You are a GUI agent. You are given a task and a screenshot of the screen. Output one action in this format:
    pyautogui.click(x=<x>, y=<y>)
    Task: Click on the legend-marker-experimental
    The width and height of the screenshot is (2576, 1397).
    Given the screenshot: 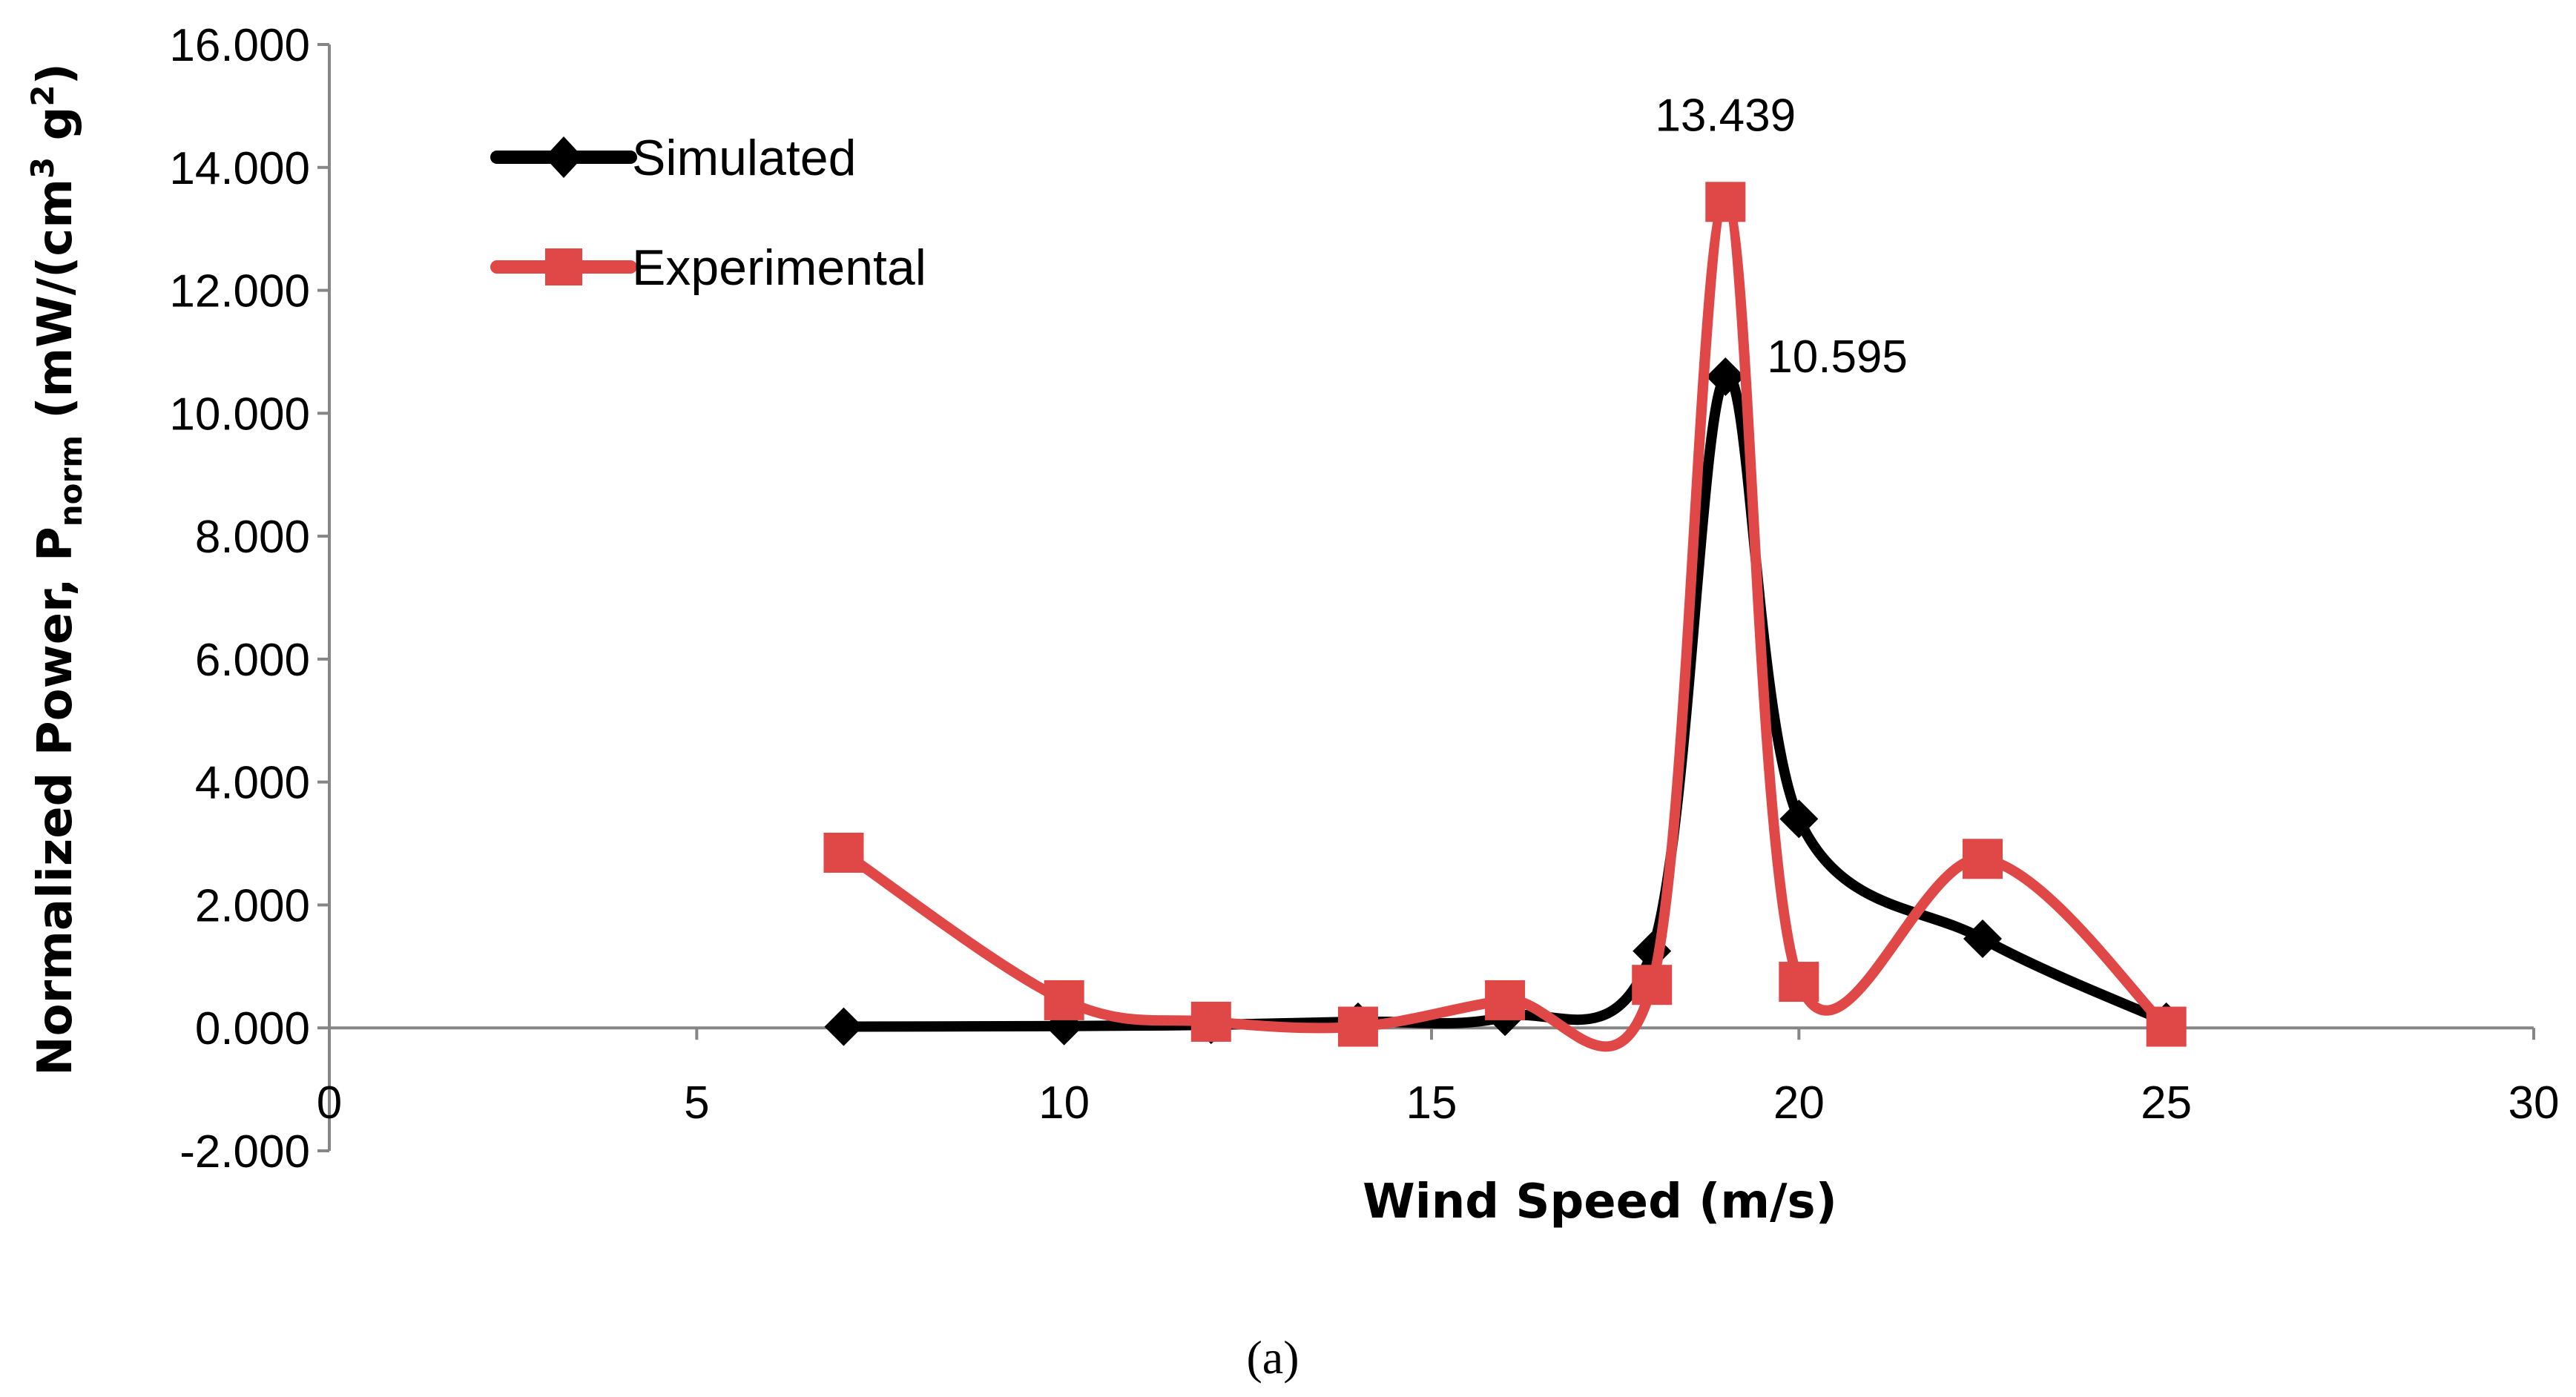 What is the action you would take?
    pyautogui.click(x=563, y=266)
    